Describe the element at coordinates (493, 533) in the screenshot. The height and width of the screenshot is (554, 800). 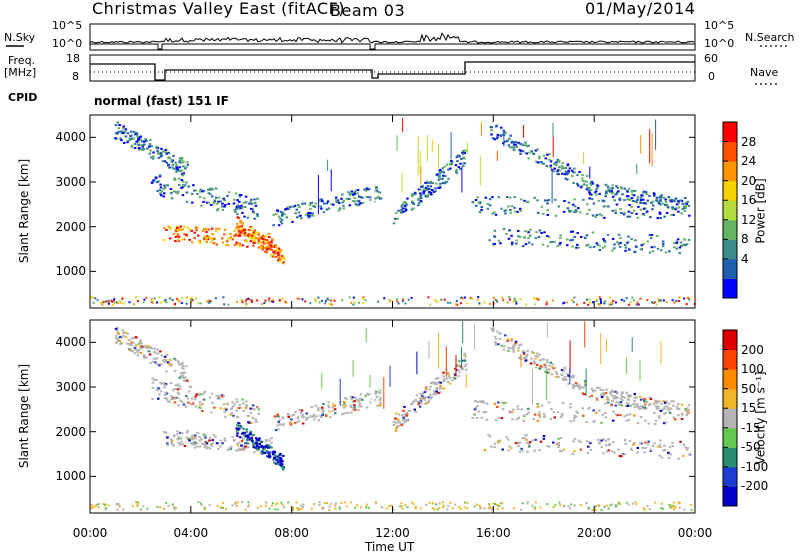
I see `x-tick-label: 16:00` at that location.